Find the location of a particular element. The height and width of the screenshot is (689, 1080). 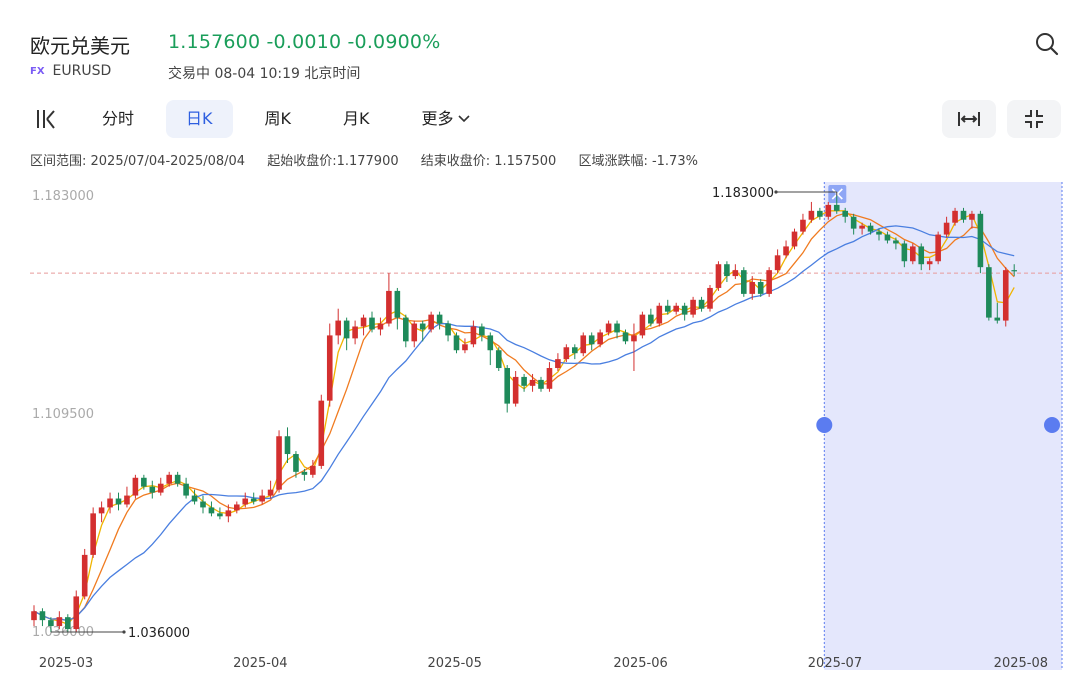

collapse-button is located at coordinates (1034, 119).